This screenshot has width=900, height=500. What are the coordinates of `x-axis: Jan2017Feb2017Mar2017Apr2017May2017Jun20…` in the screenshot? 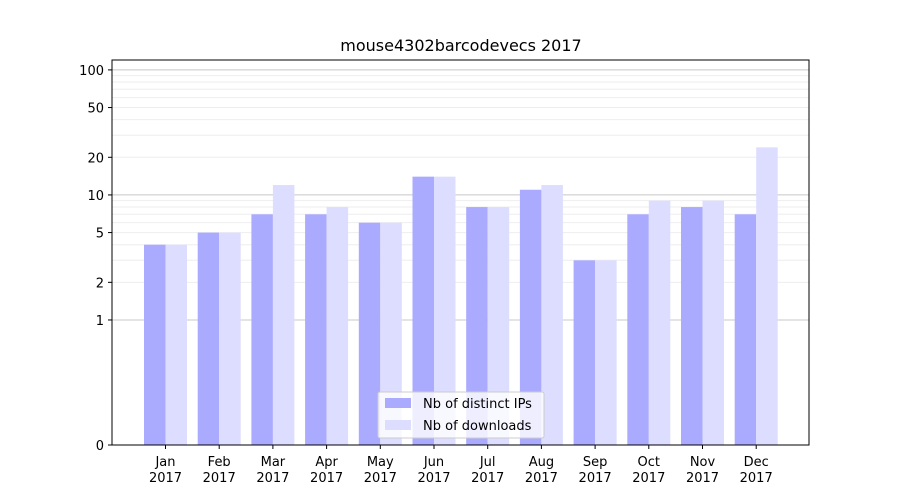 It's located at (461, 465).